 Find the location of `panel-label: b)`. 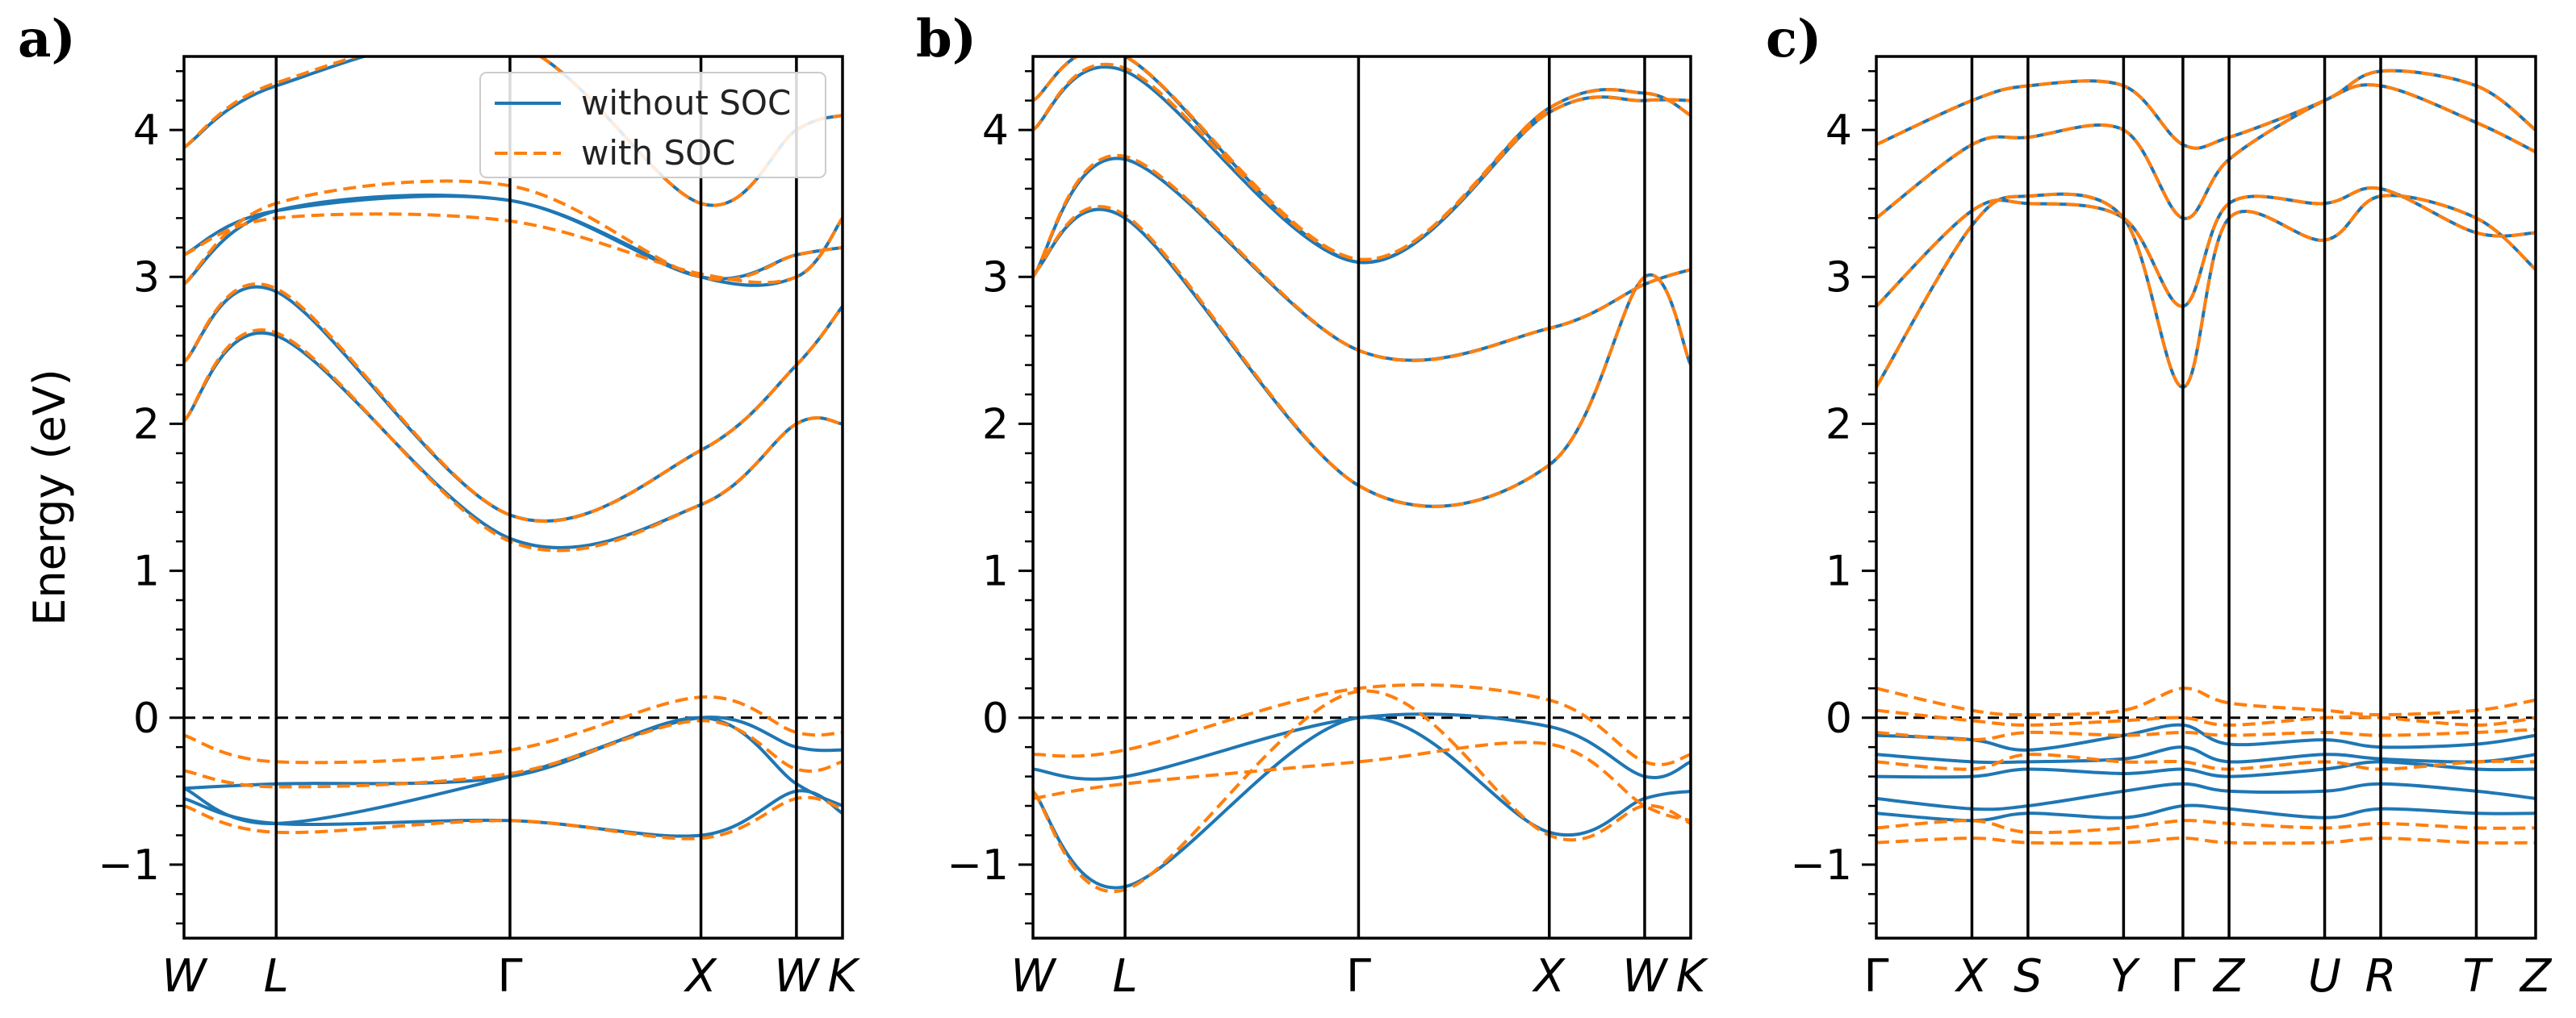

panel-label: b) is located at coordinates (946, 39).